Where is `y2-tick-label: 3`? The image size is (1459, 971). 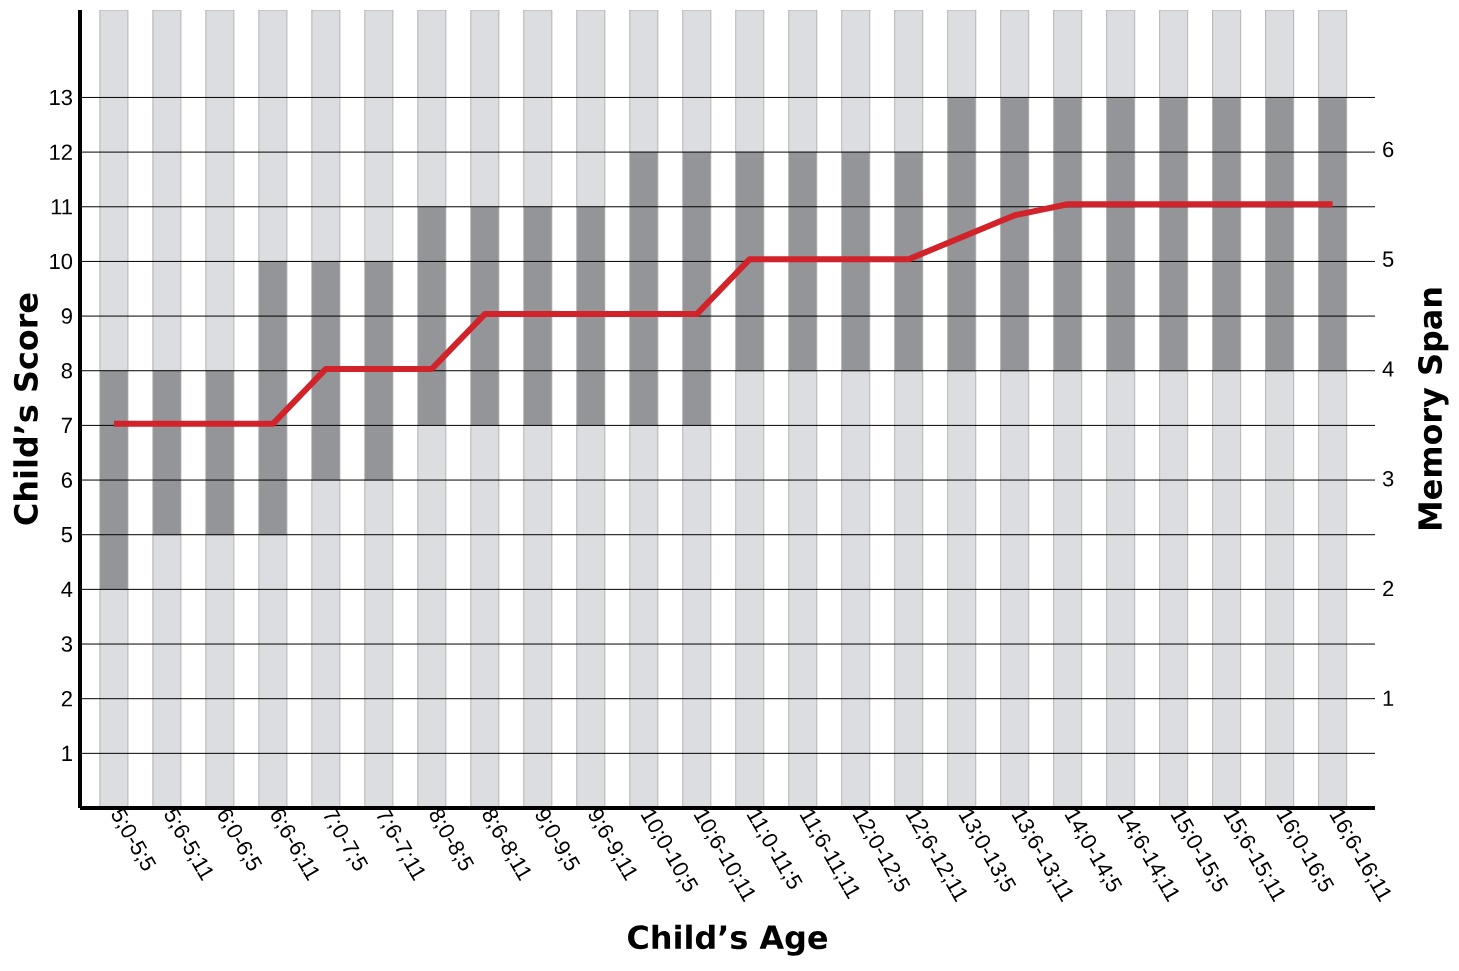
y2-tick-label: 3 is located at coordinates (1388, 478).